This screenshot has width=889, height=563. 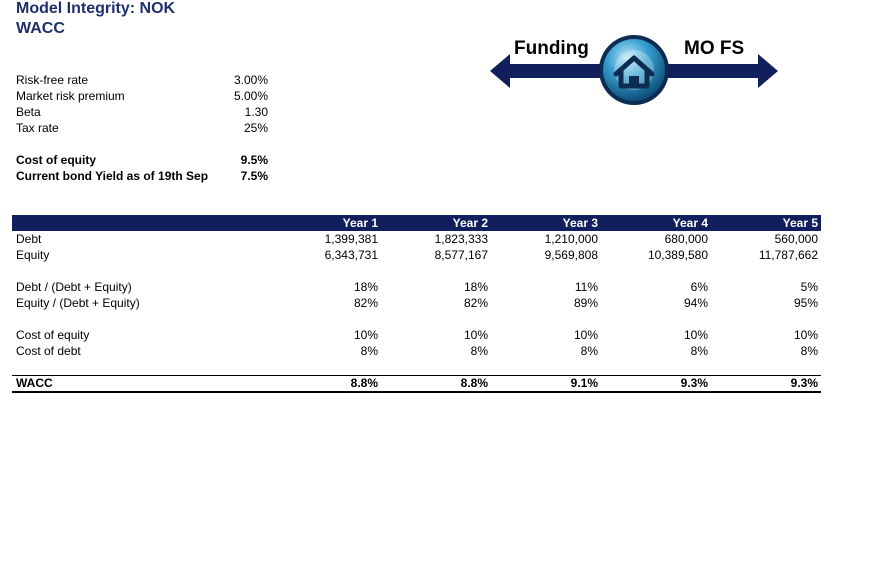 What do you see at coordinates (796, 239) in the screenshot?
I see `table-cell: 560,000` at bounding box center [796, 239].